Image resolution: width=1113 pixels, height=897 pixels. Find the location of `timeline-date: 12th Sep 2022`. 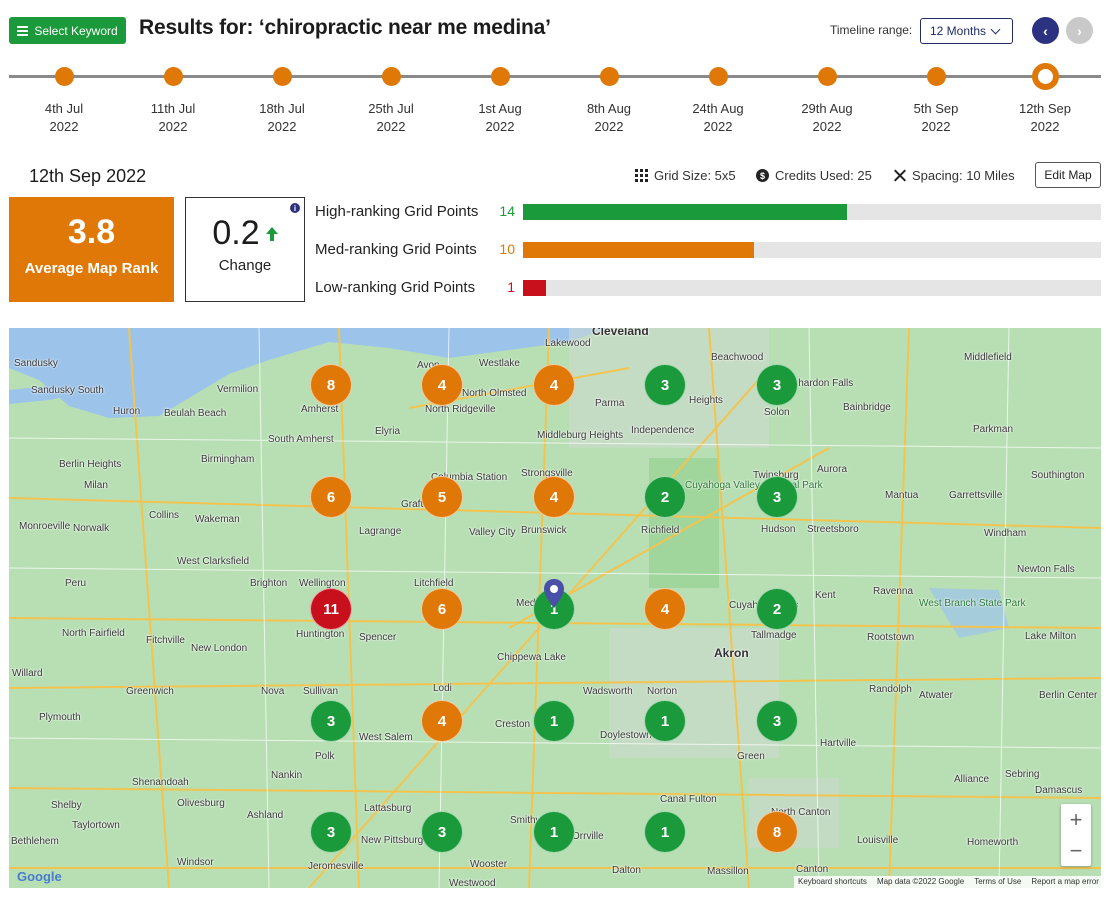

timeline-date: 12th Sep 2022 is located at coordinates (1045, 118).